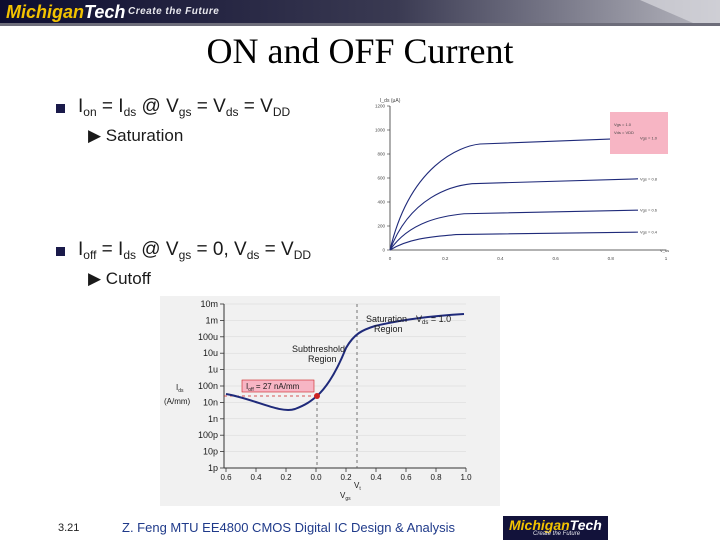 The image size is (720, 540). What do you see at coordinates (466, 477) in the screenshot?
I see `log-x-tick-label: 1.0` at bounding box center [466, 477].